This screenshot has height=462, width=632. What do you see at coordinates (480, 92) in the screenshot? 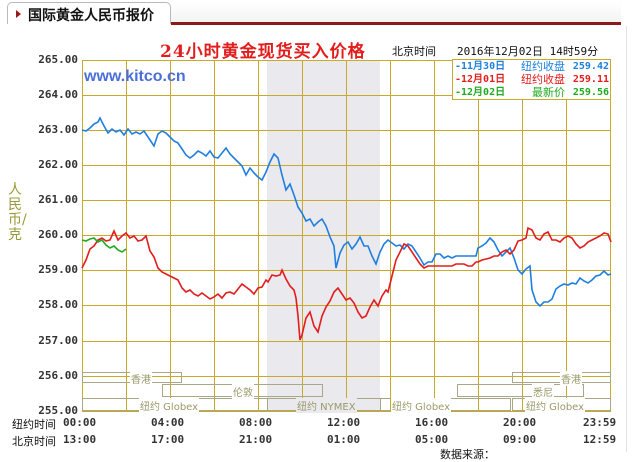
I see `legend-date: -12月02日` at bounding box center [480, 92].